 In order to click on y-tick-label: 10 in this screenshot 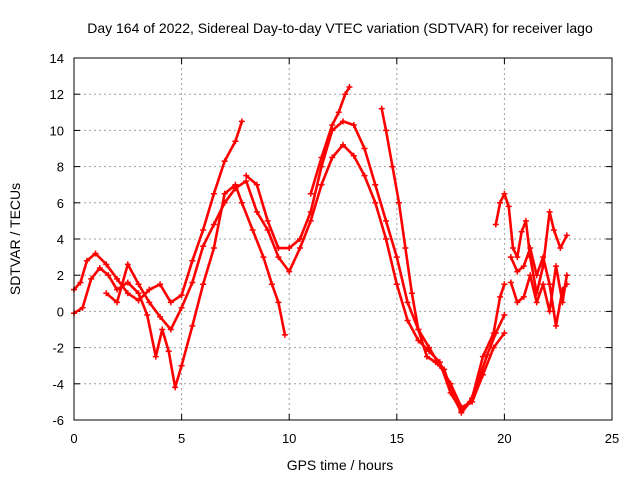, I will do `click(57, 130)`.